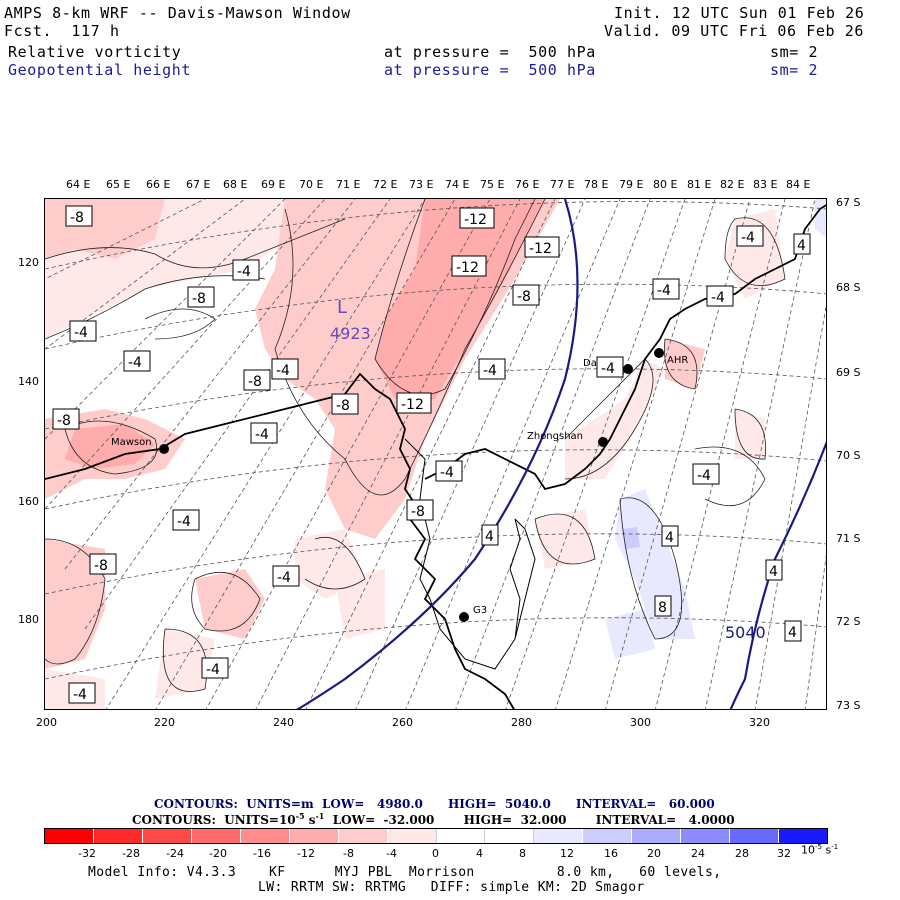  Describe the element at coordinates (798, 184) in the screenshot. I see `lon-label: 84 E` at that location.